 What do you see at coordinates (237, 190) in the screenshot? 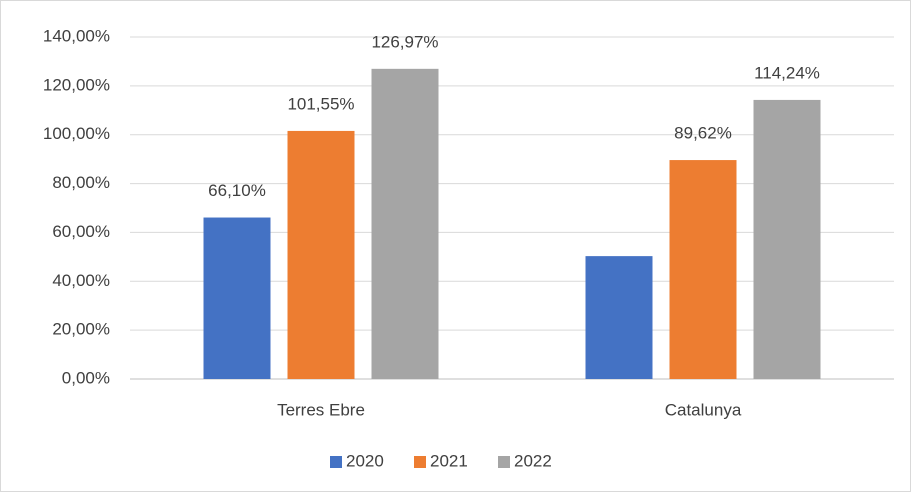
I see `data-label: 66,10%` at bounding box center [237, 190].